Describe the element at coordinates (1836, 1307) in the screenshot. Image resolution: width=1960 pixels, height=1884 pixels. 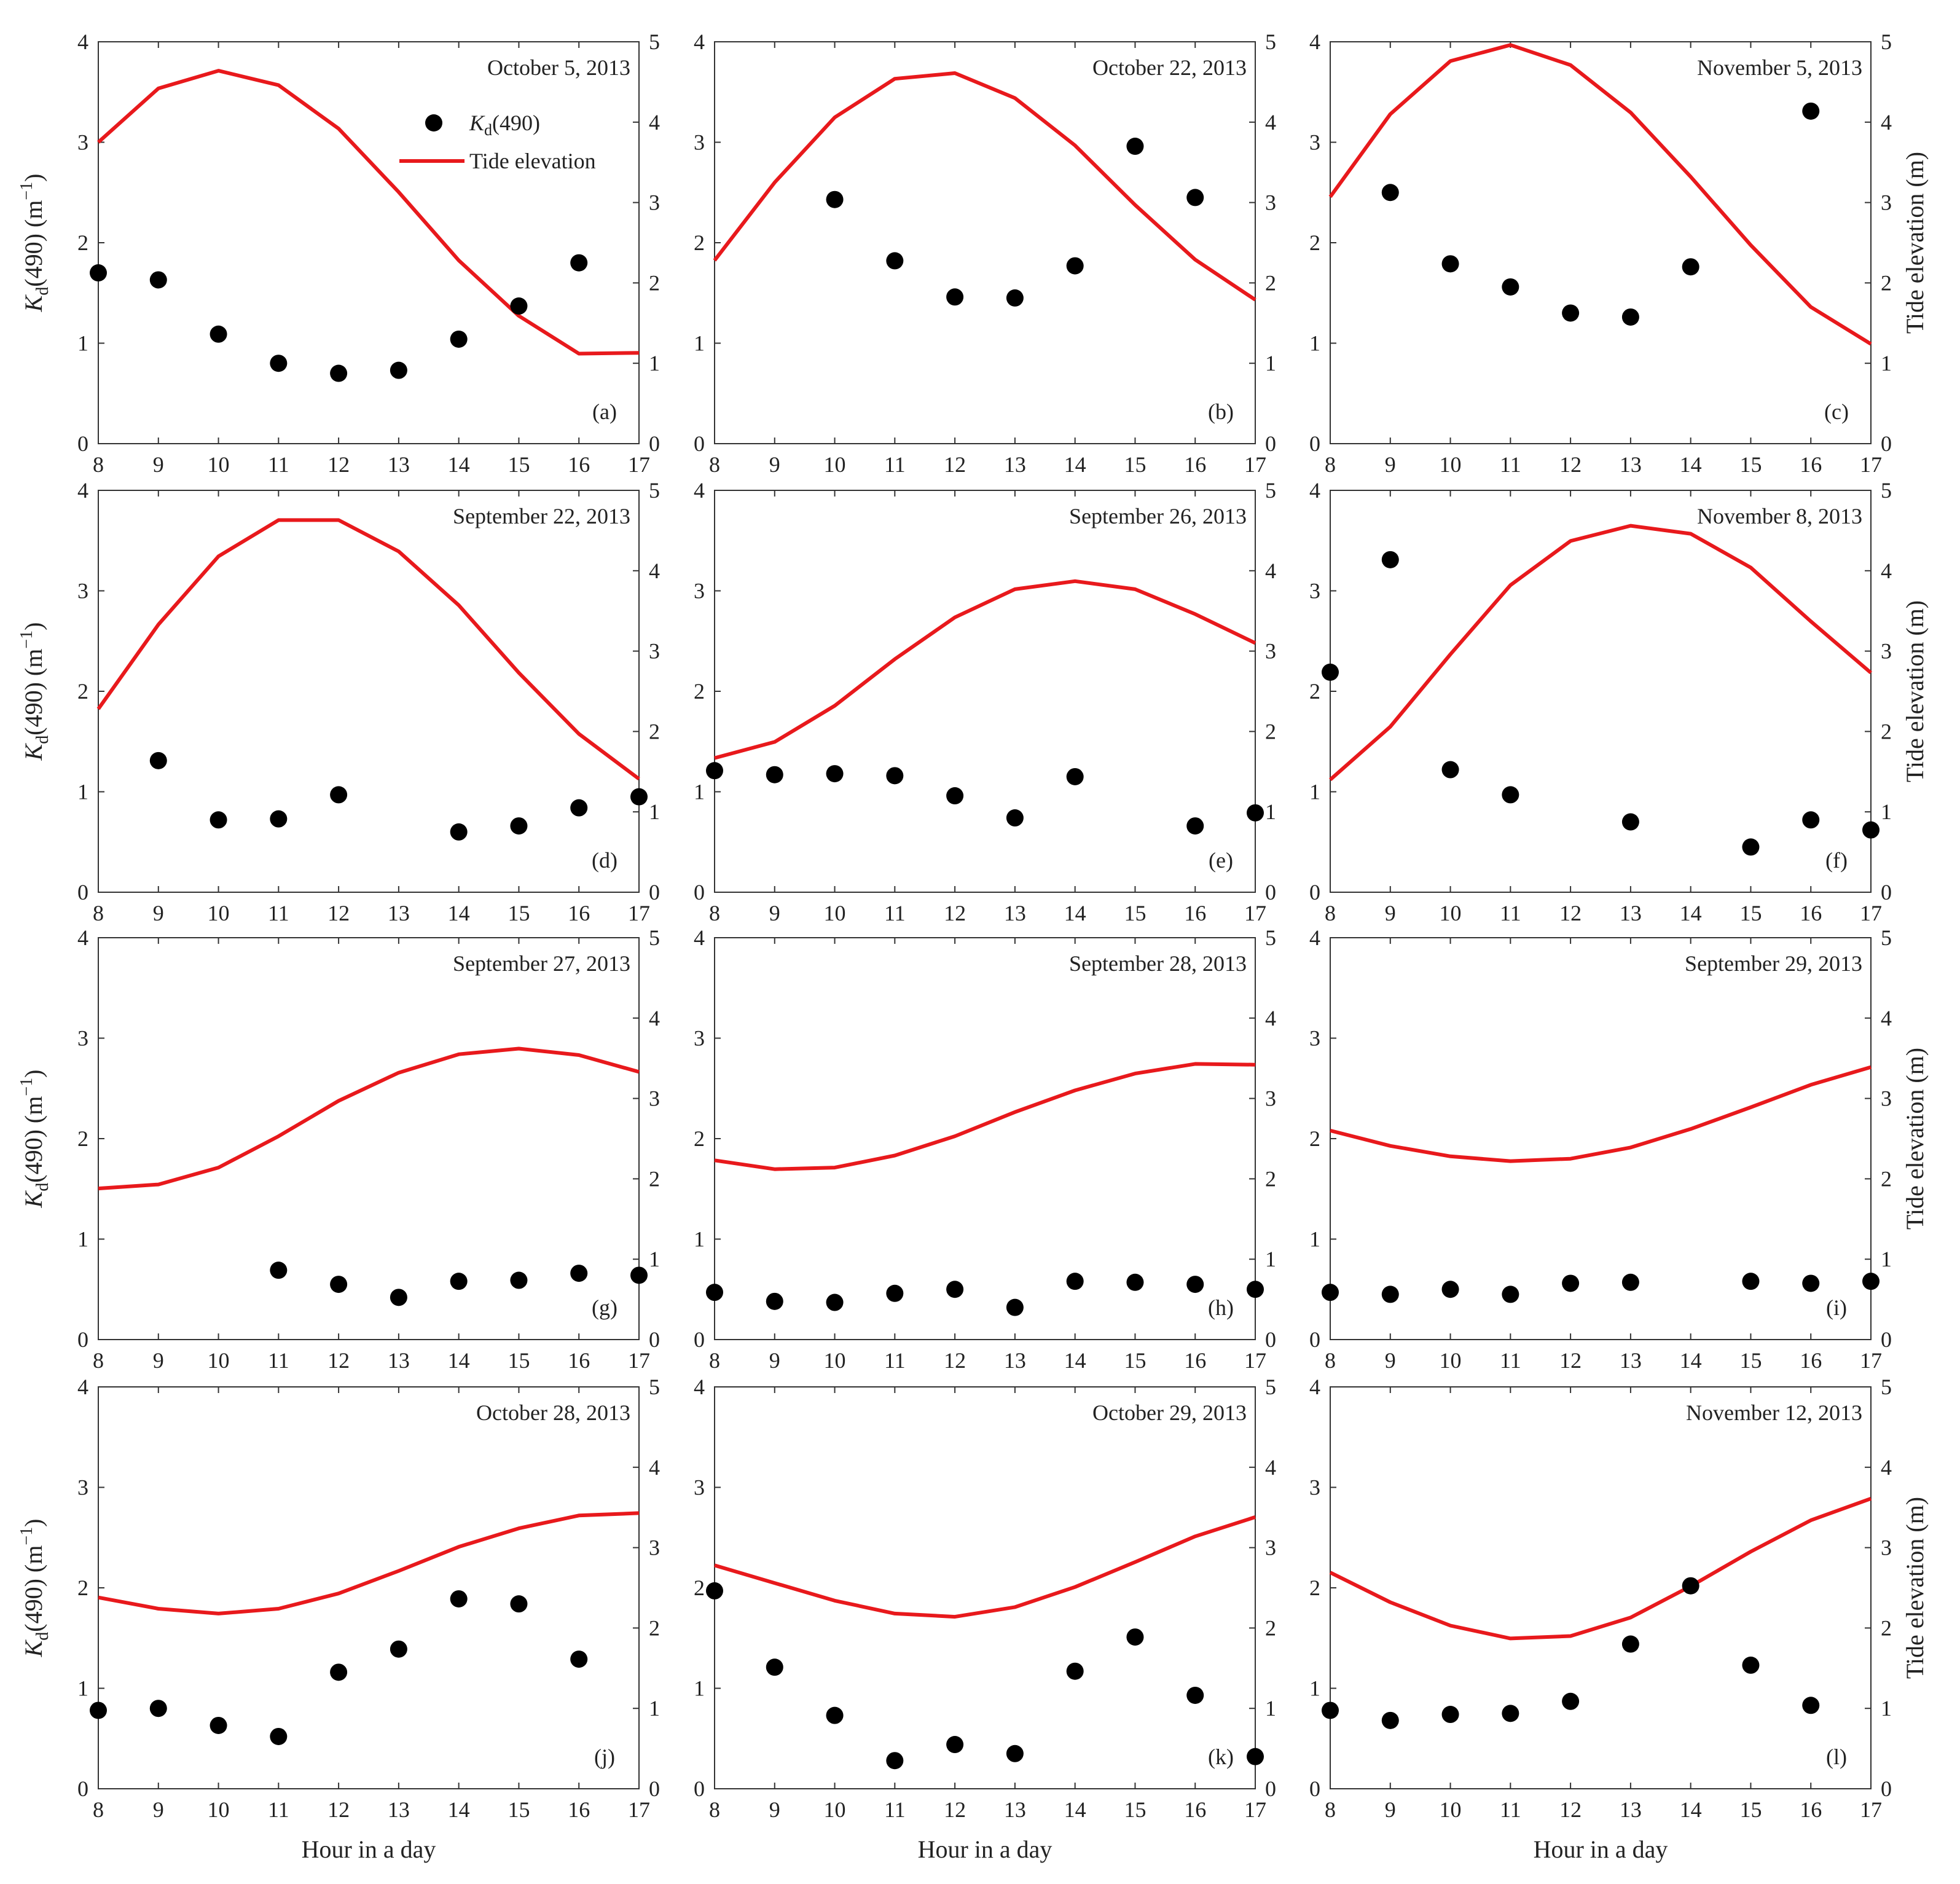
I see `panel-letter: (i)` at that location.